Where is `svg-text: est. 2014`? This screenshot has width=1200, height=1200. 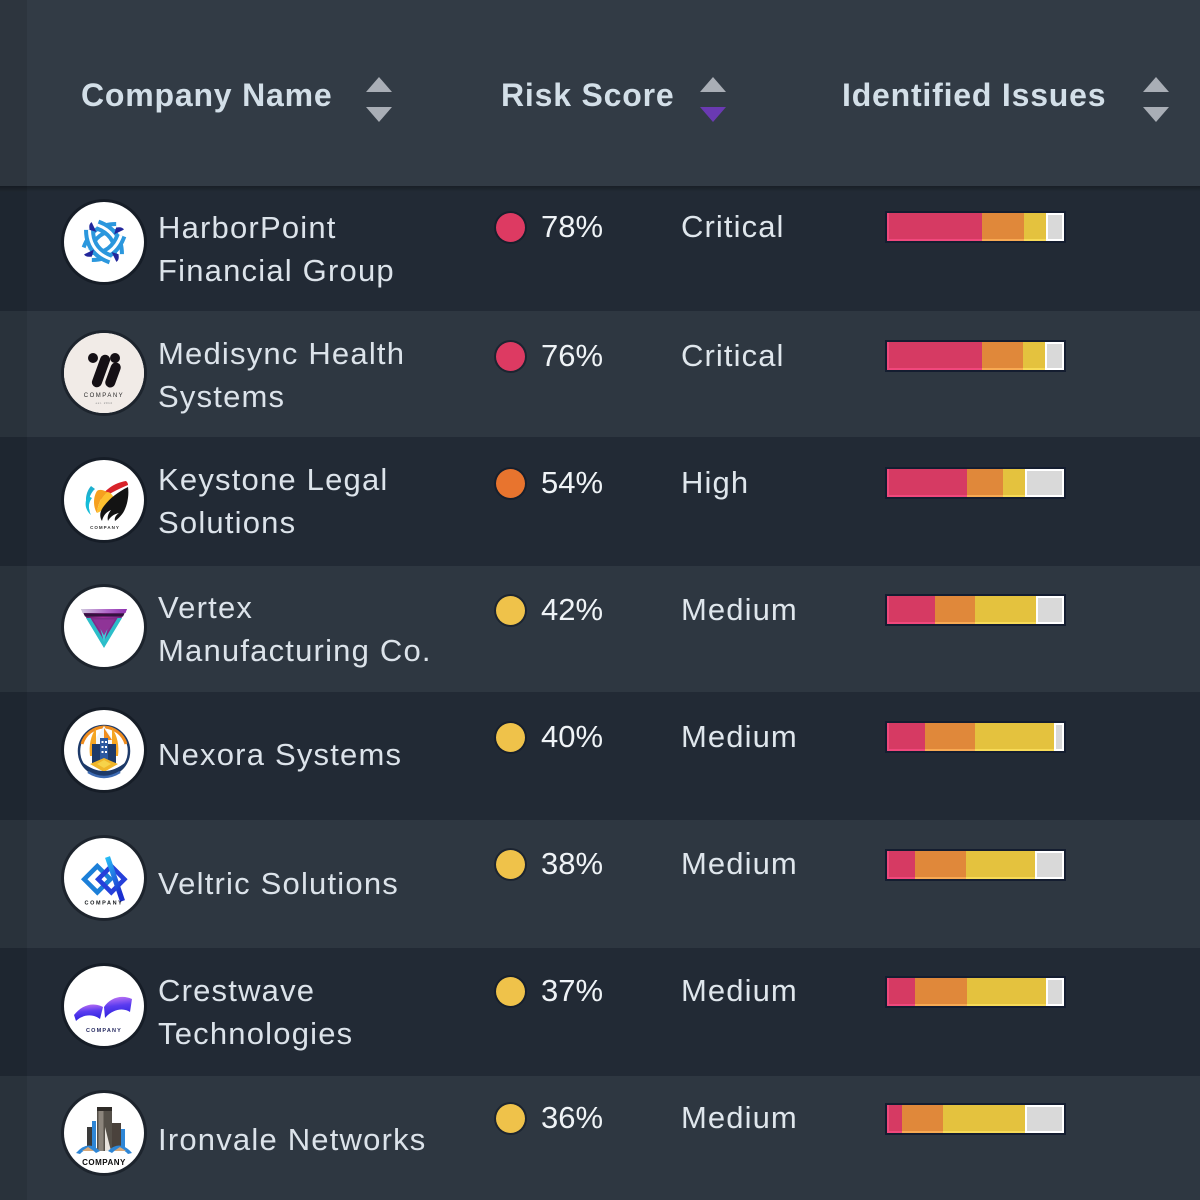
svg-text: est. 2014 is located at coordinates (104, 403).